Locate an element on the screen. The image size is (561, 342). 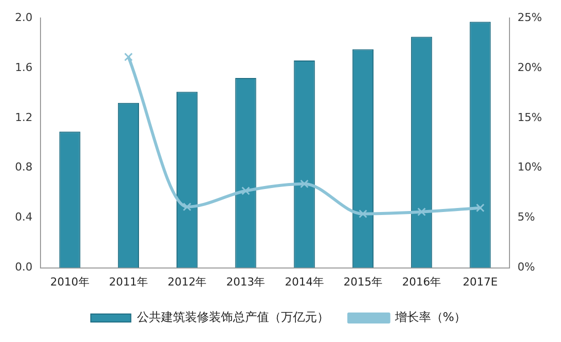
y-tick-label: 0.0 is located at coordinates (23, 267).